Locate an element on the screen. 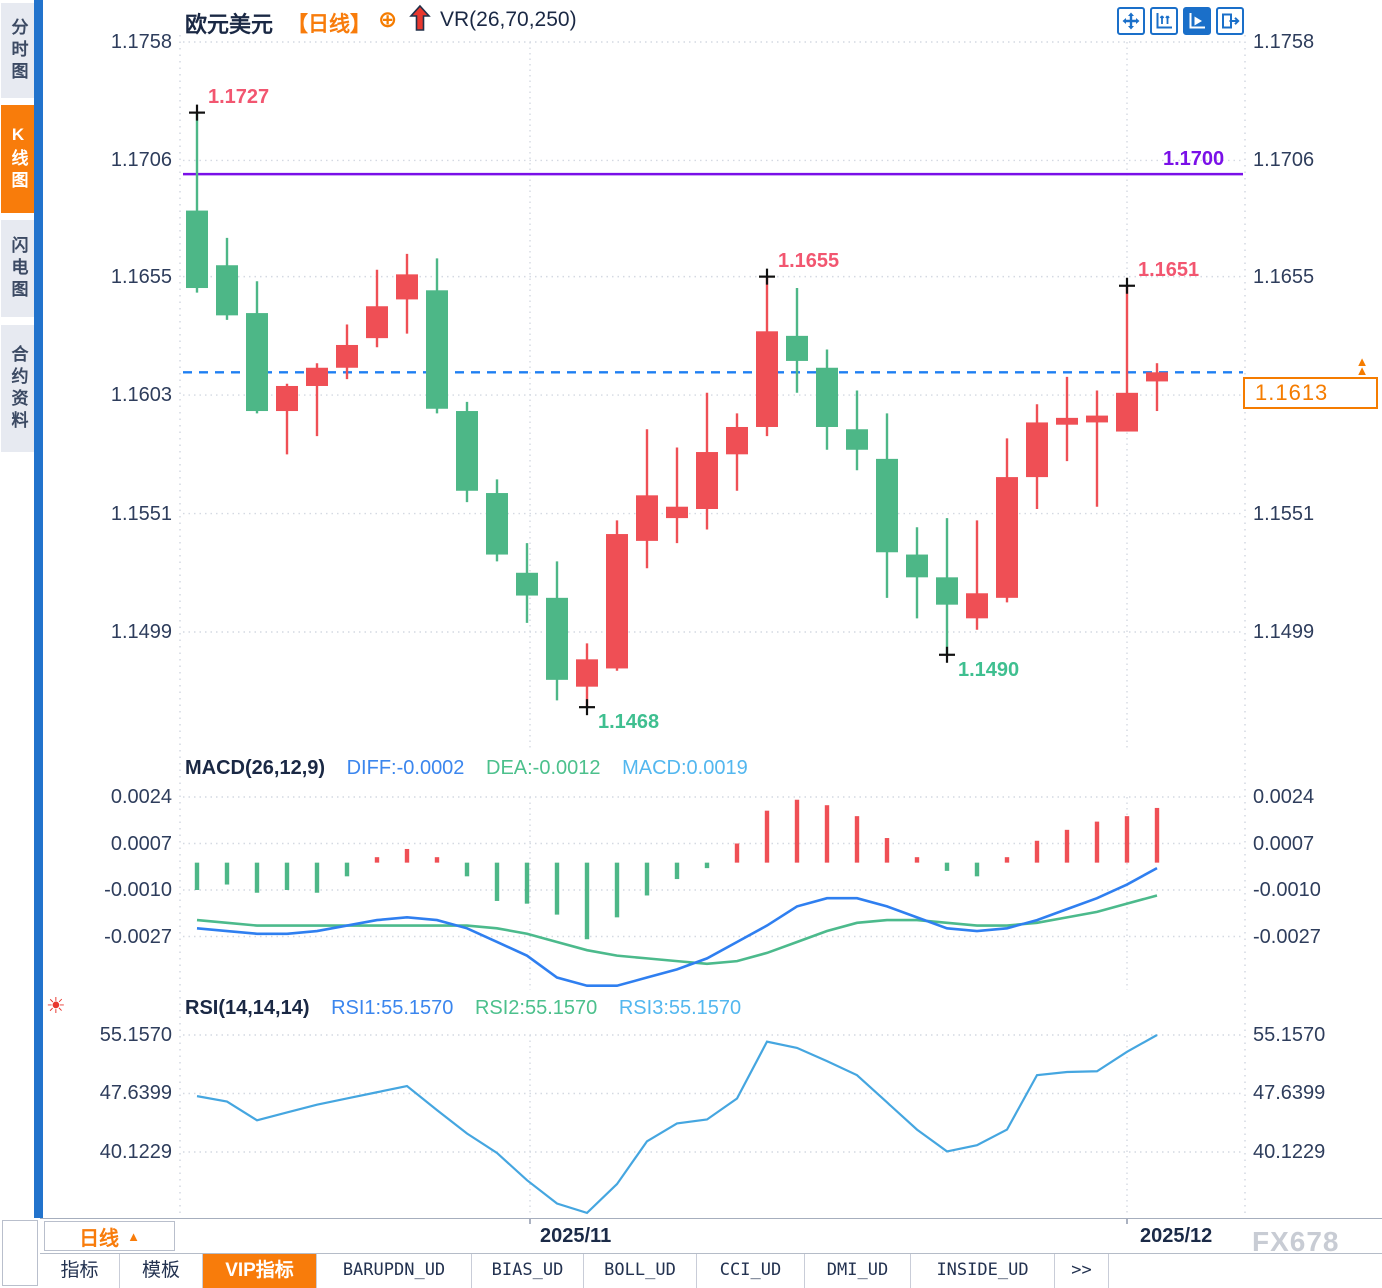 Image resolution: width=1382 pixels, height=1288 pixels. macd-dea-value: DEA:-0.0012 is located at coordinates (543, 768).